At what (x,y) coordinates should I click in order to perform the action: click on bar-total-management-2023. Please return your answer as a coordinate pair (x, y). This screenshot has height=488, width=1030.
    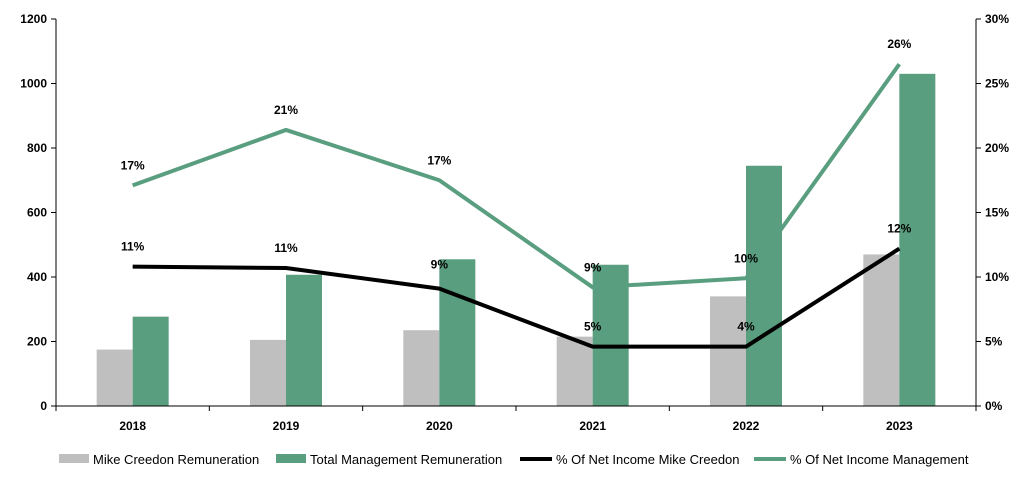
    Looking at the image, I should click on (917, 239).